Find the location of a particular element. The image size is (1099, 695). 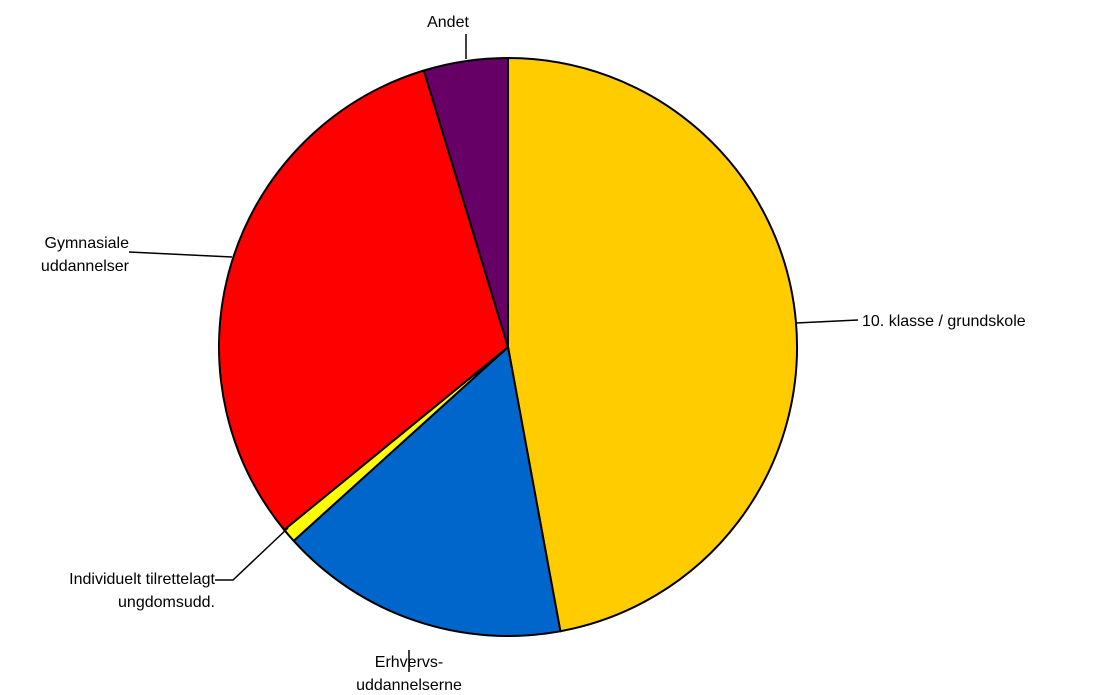

slice-label-5: Andet is located at coordinates (448, 22).